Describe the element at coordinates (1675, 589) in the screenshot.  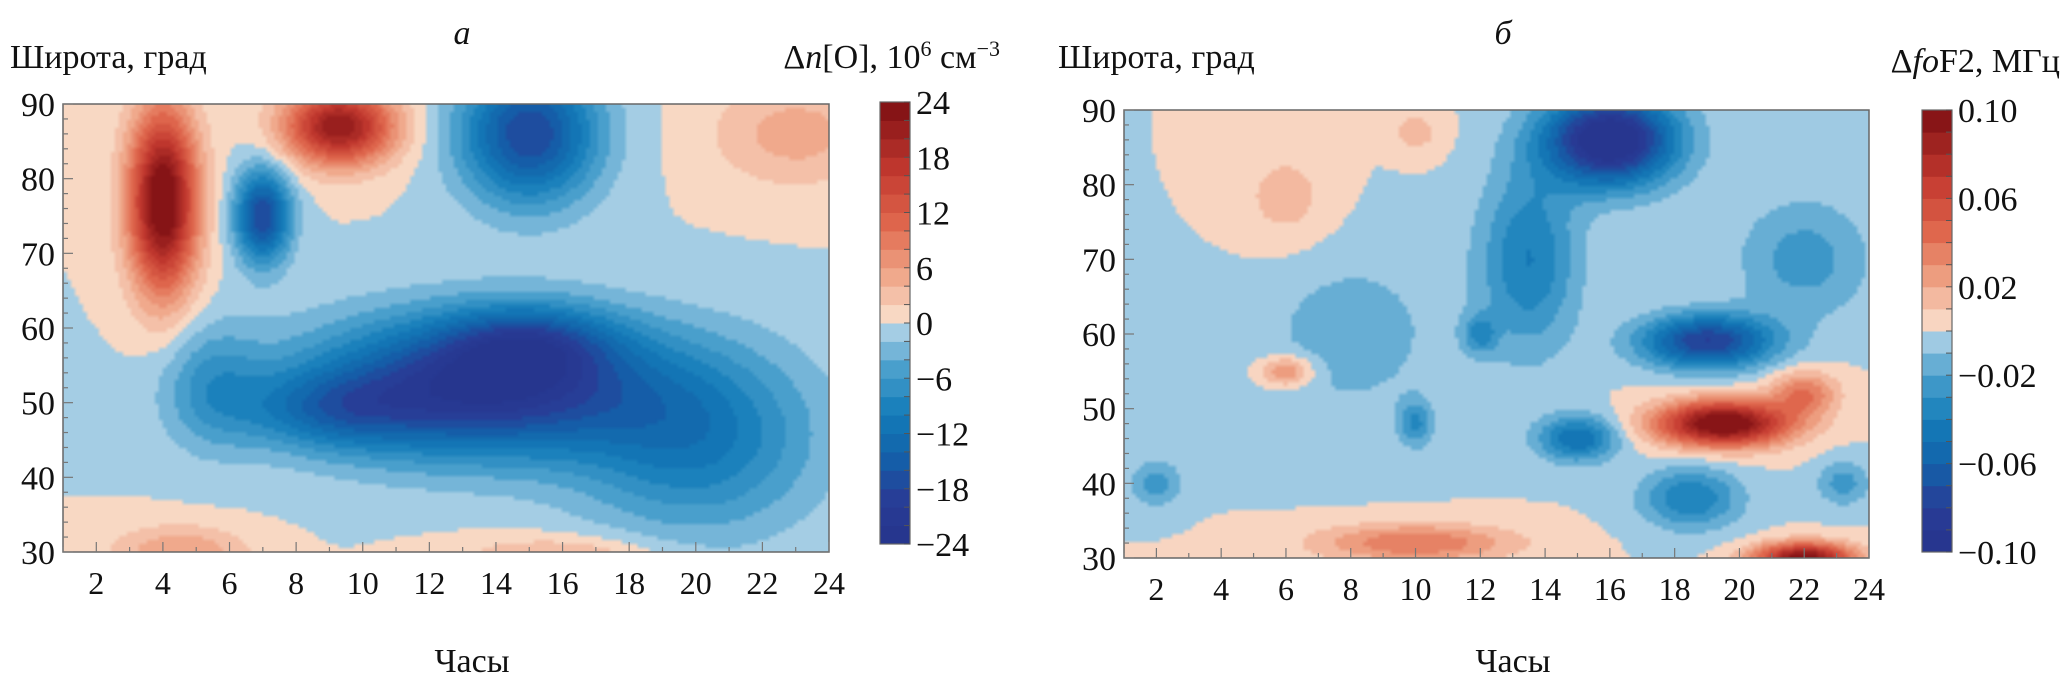
I see `x-tick-label: 18` at that location.